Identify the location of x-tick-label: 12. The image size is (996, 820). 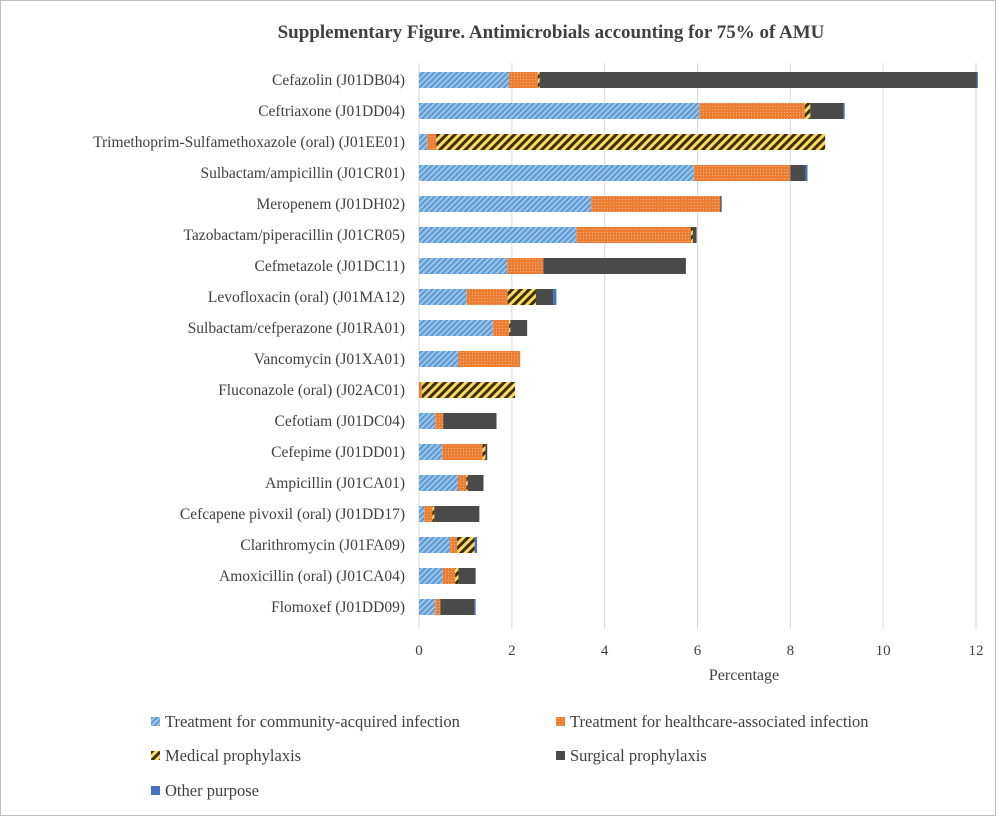
(976, 651).